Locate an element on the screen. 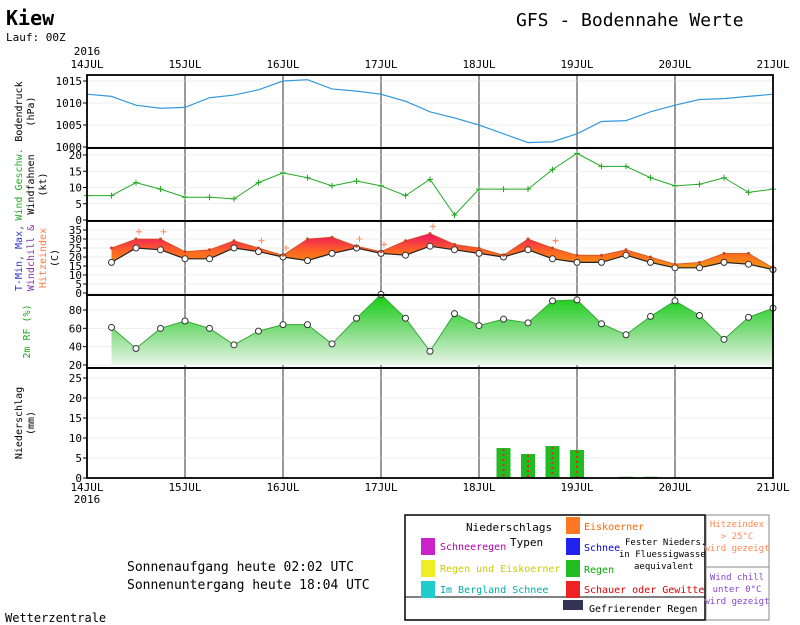 This screenshot has width=800, height=625. legend-label-5: Regen is located at coordinates (599, 570).